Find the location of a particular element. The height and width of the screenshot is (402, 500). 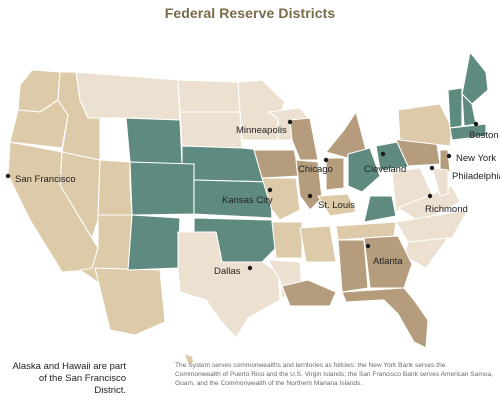

state-massachusetts is located at coordinates (468, 132).